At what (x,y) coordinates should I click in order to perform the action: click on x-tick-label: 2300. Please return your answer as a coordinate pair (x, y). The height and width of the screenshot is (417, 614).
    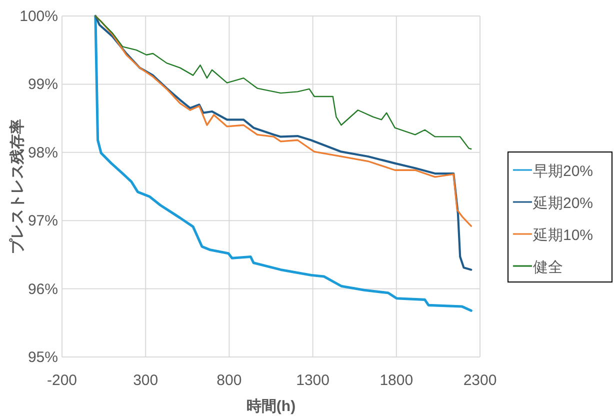
    Looking at the image, I should click on (480, 380).